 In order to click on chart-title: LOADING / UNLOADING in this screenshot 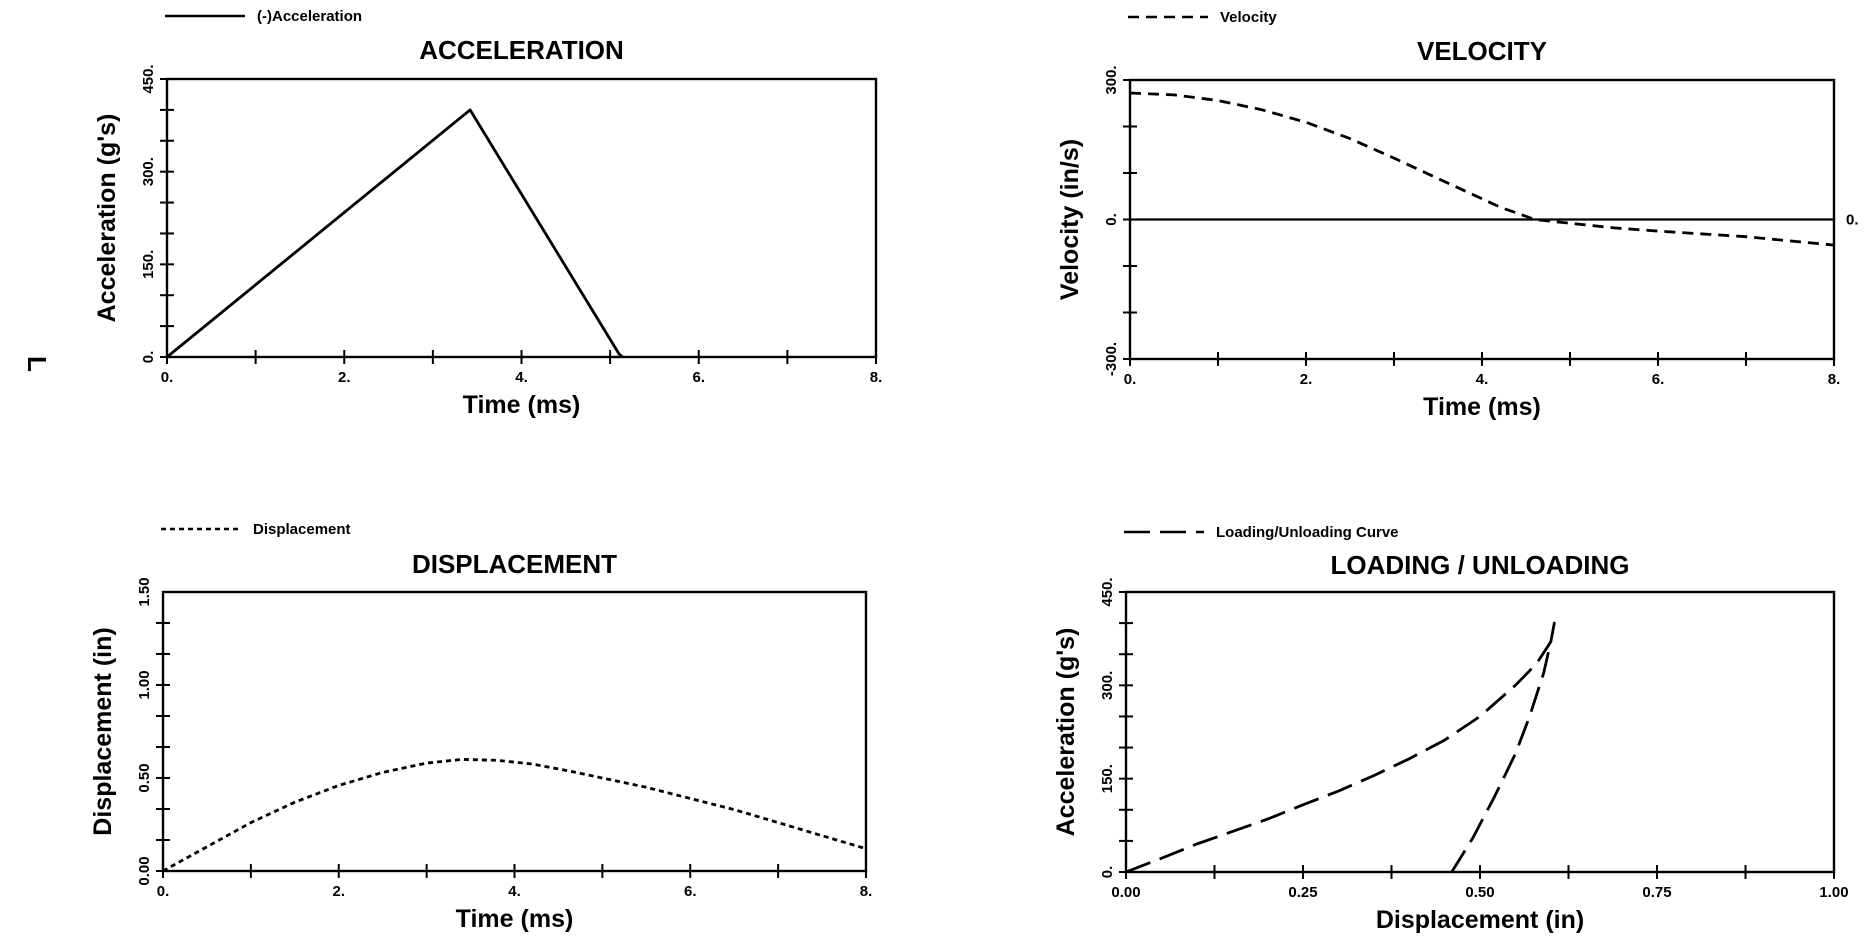, I will do `click(1480, 565)`.